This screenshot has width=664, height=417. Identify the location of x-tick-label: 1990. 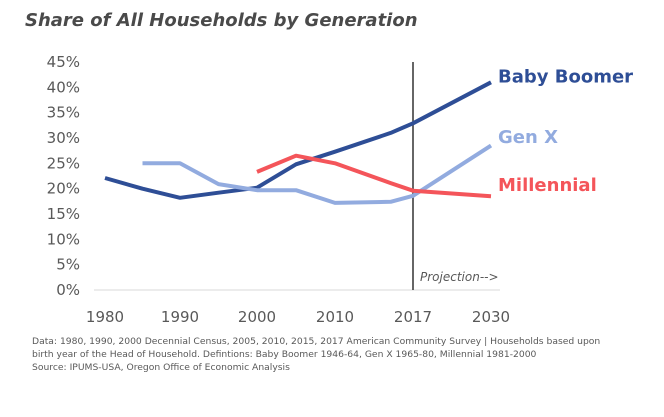
(180, 317).